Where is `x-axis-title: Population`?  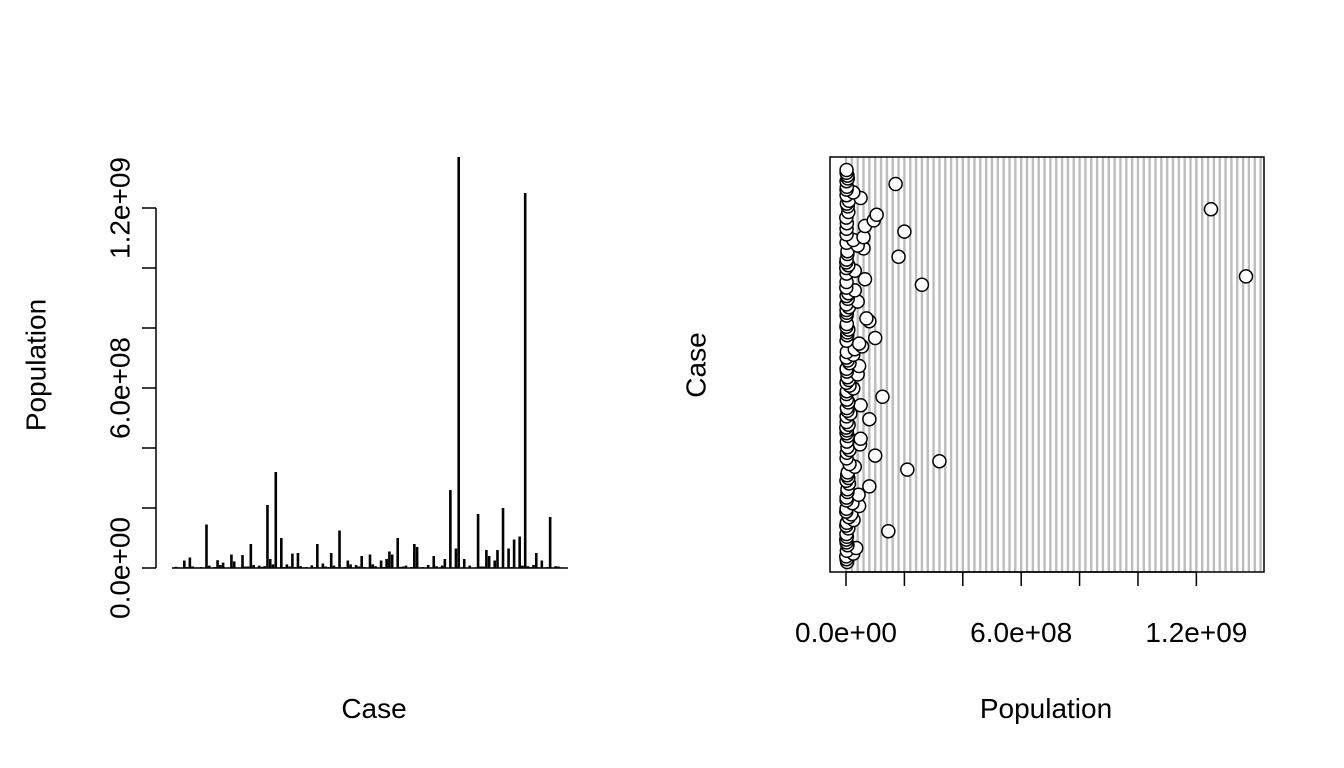 x-axis-title: Population is located at coordinates (1046, 708).